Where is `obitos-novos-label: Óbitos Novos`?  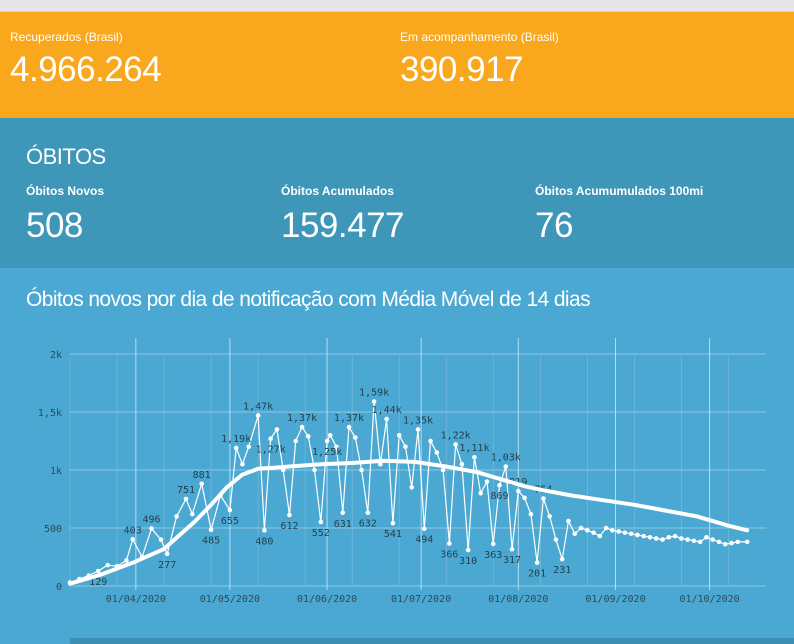
obitos-novos-label: Óbitos Novos is located at coordinates (65, 191).